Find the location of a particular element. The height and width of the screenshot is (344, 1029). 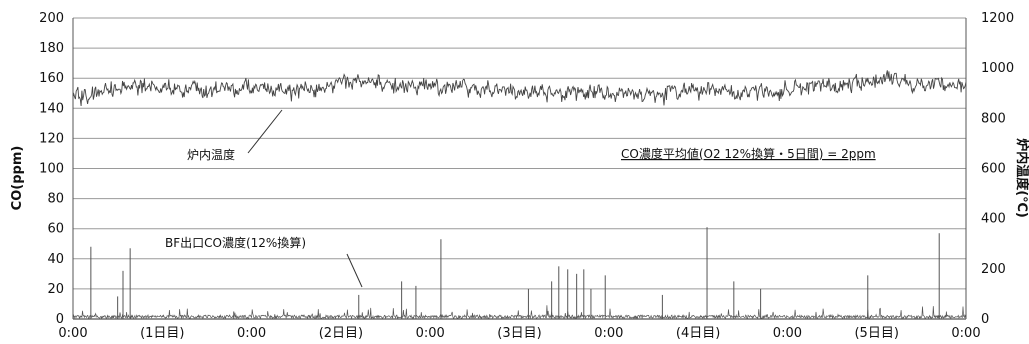

right-tick-label: 200 is located at coordinates (993, 269).